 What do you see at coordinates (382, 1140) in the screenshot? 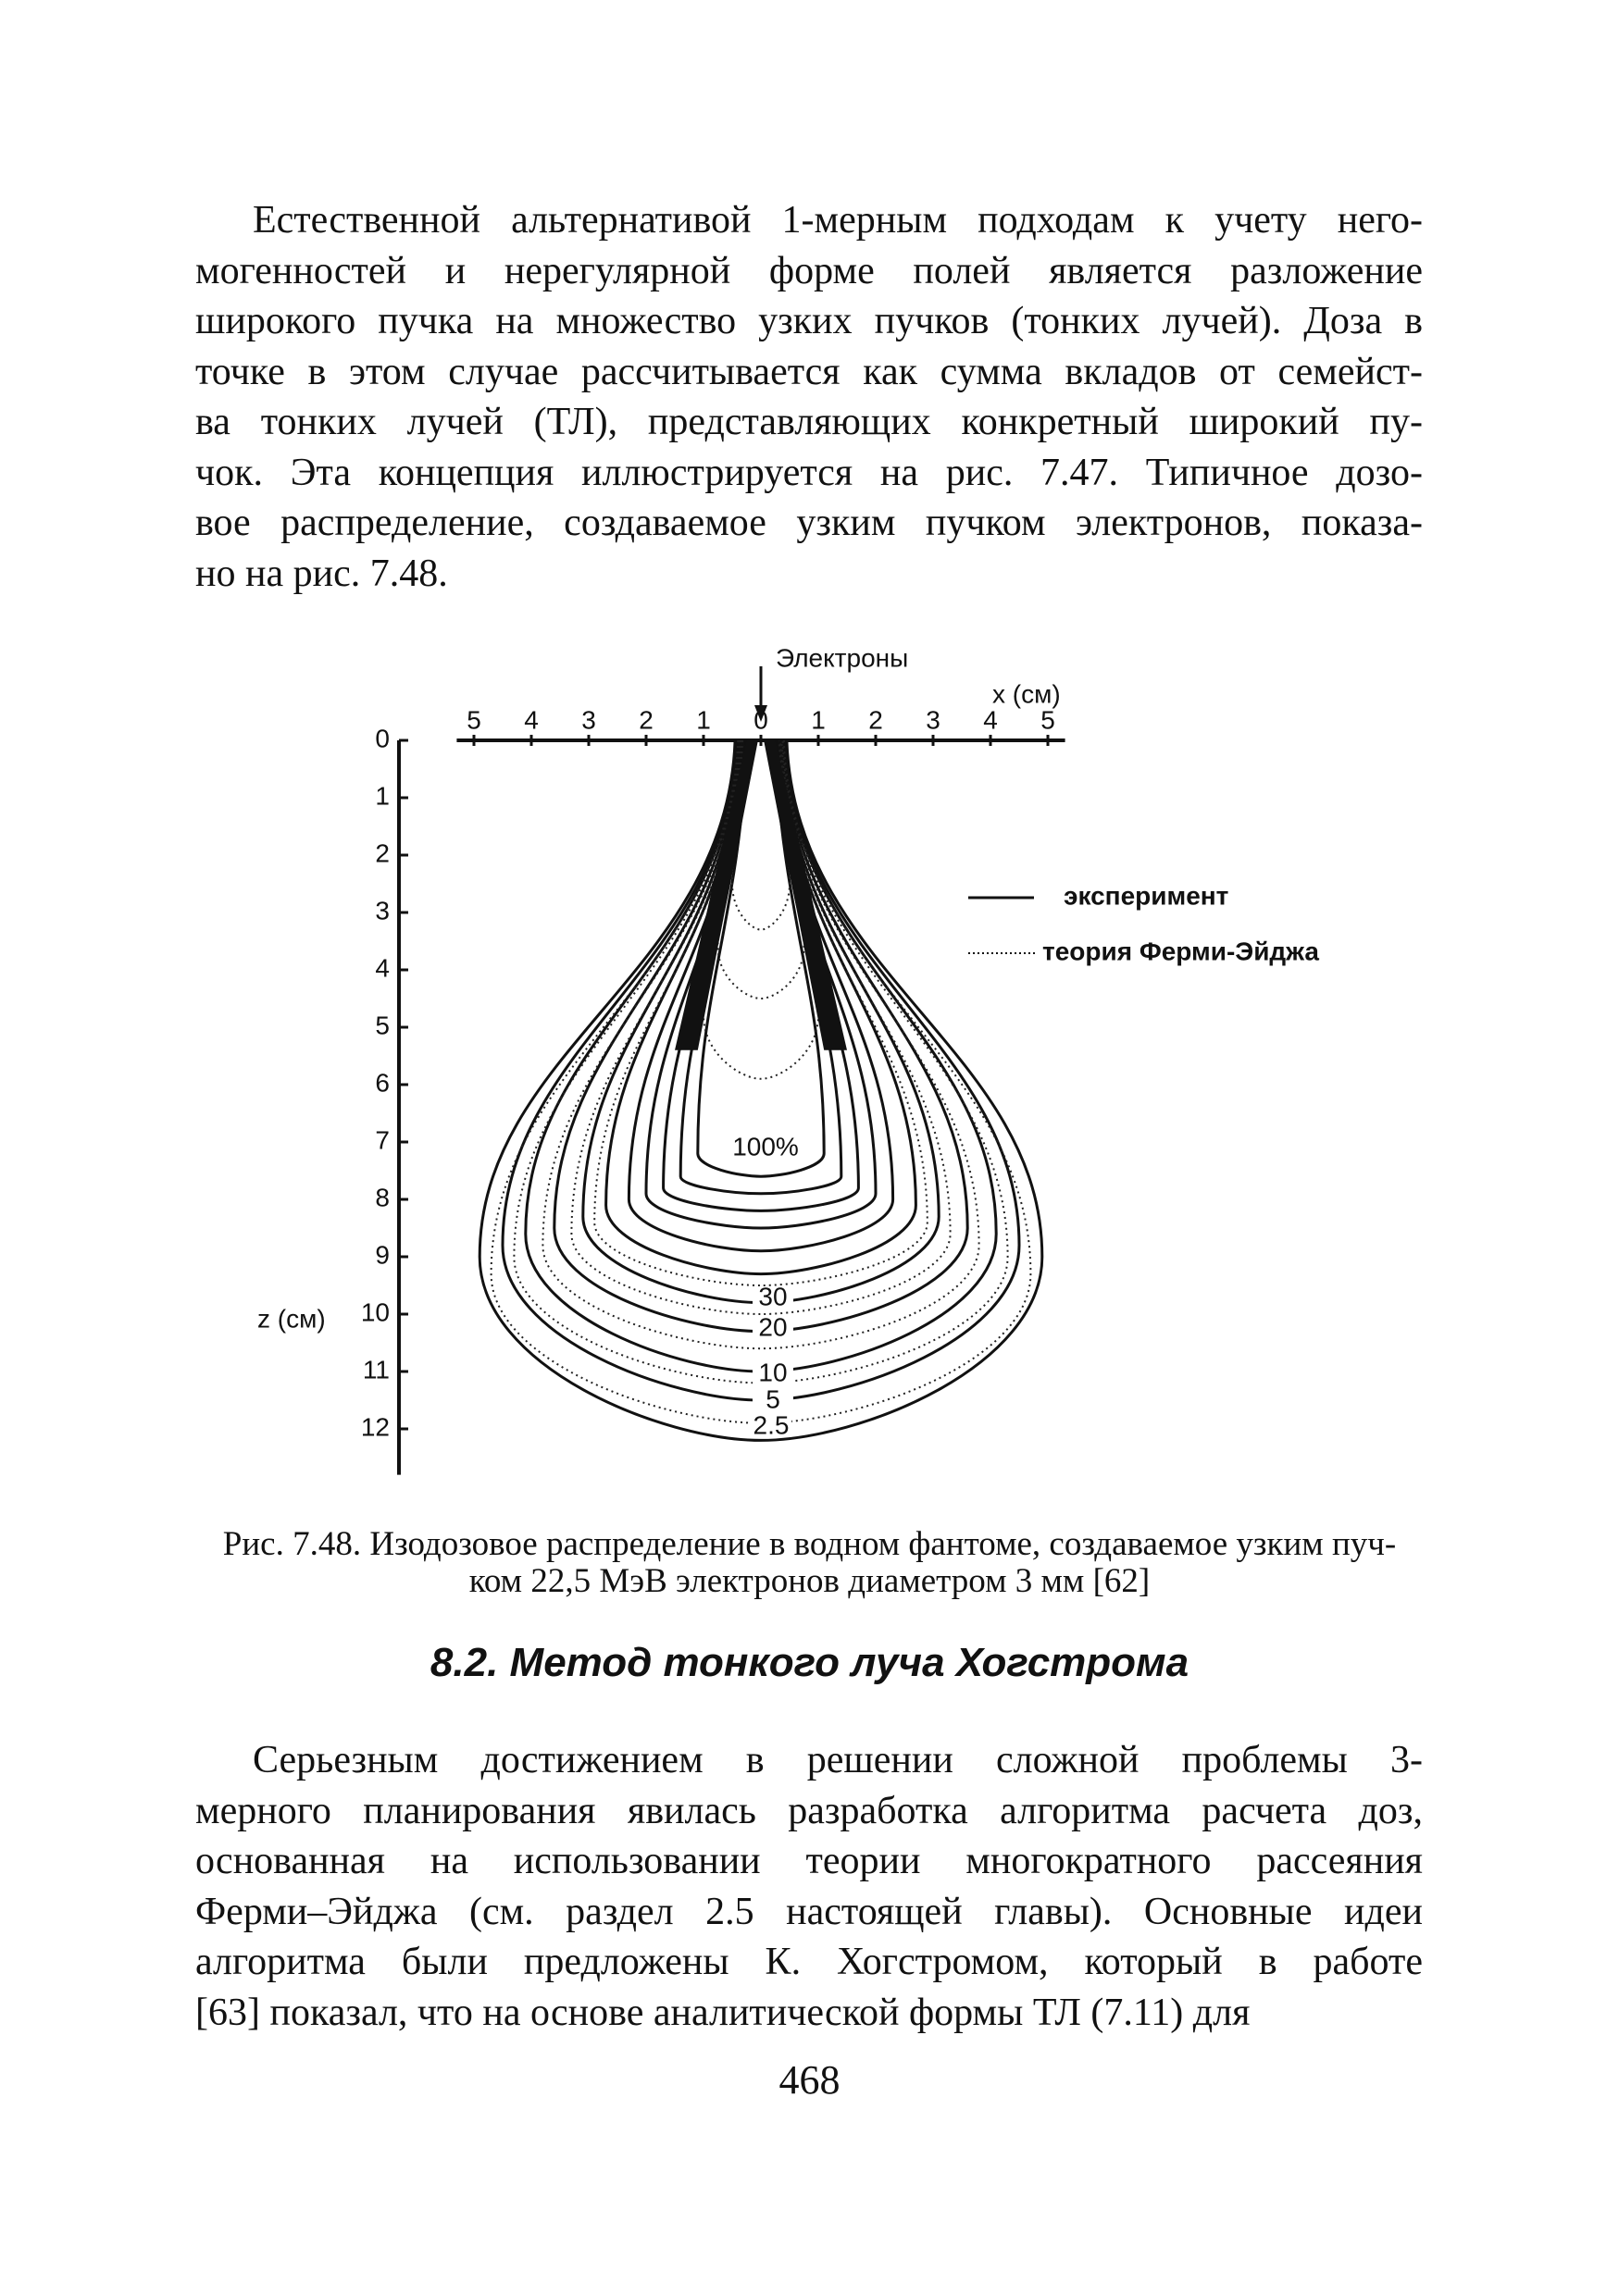
I see `z-tick-label: 7` at bounding box center [382, 1140].